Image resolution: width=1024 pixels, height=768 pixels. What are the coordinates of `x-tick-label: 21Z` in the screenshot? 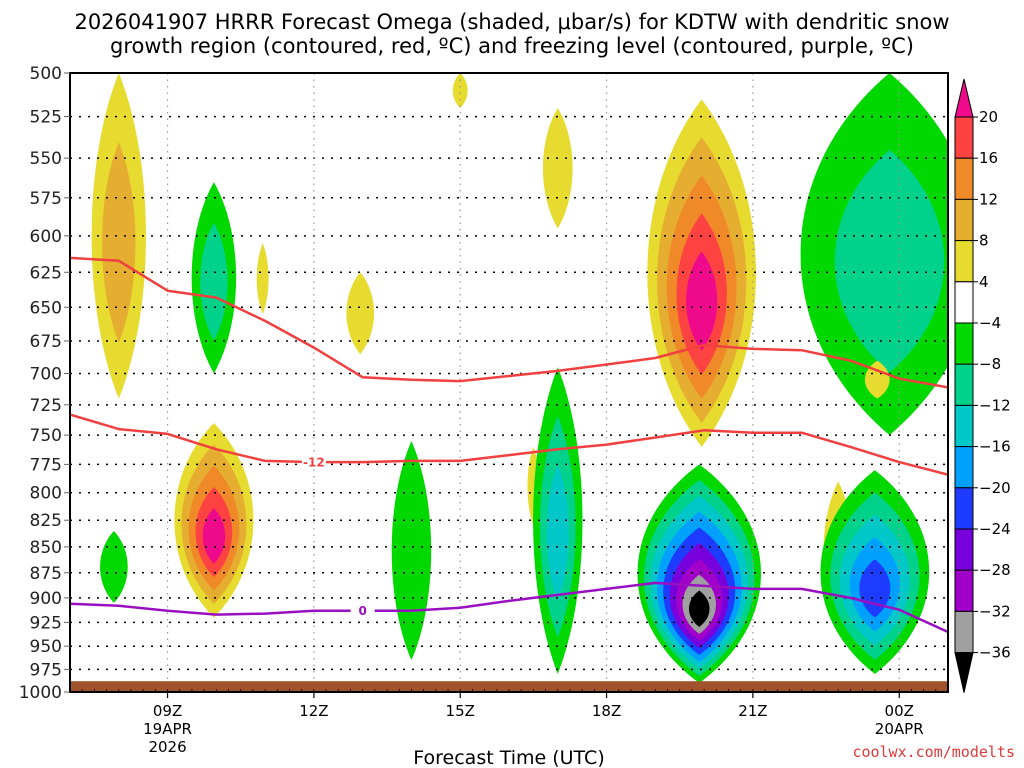 It's located at (752, 711).